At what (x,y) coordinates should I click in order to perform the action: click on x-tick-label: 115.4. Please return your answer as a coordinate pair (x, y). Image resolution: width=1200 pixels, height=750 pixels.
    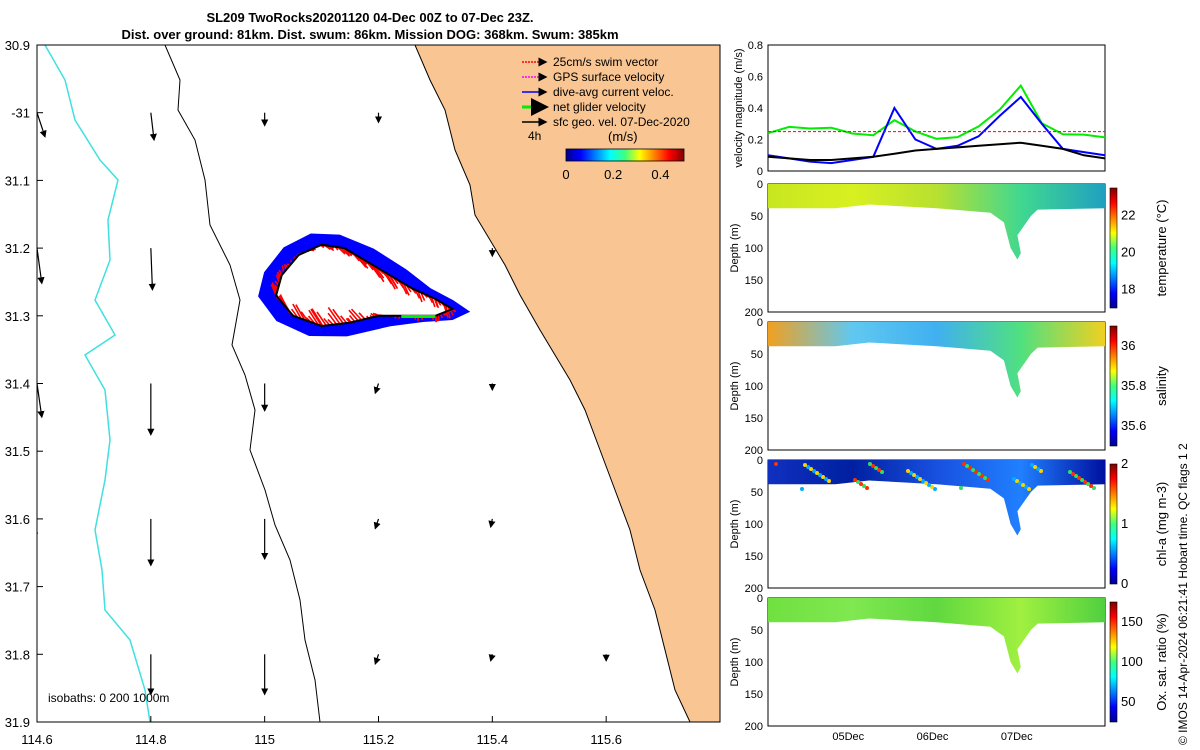
    Looking at the image, I should click on (493, 739).